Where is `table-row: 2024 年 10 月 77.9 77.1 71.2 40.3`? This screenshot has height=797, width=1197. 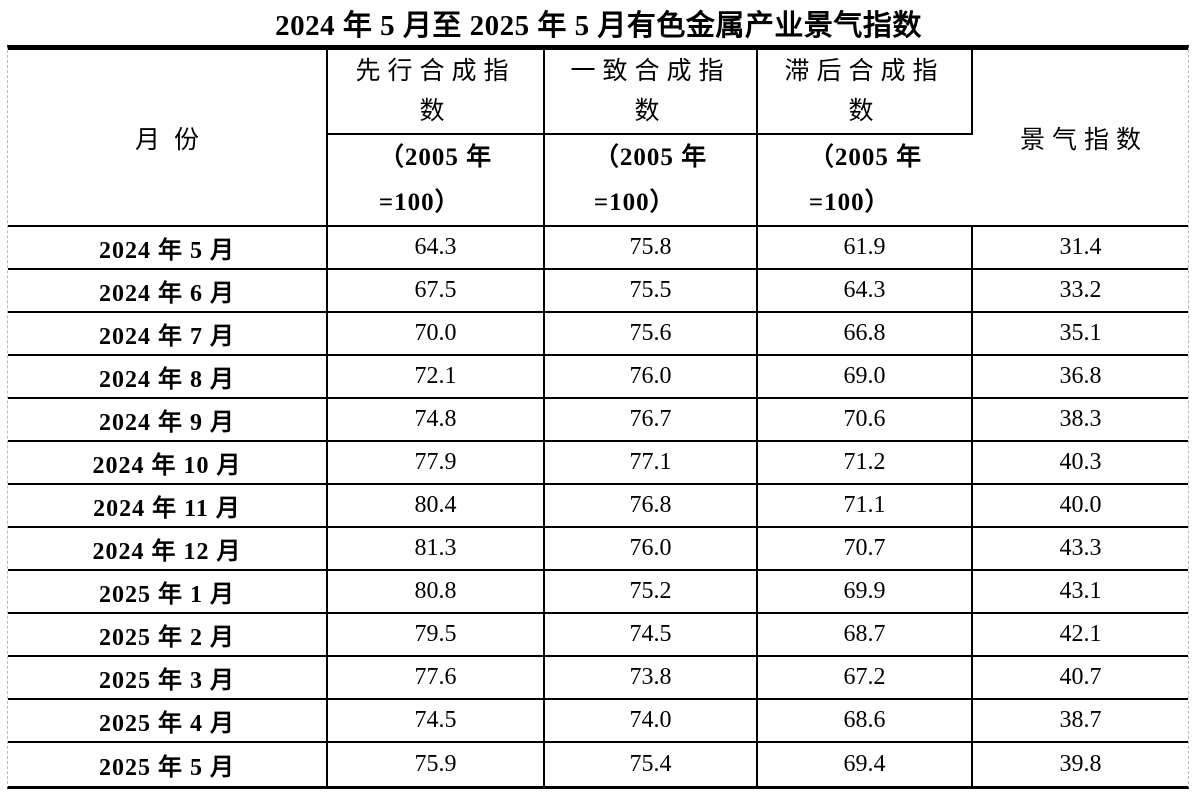 table-row: 2024 年 10 月 77.9 77.1 71.2 40.3 is located at coordinates (598, 463).